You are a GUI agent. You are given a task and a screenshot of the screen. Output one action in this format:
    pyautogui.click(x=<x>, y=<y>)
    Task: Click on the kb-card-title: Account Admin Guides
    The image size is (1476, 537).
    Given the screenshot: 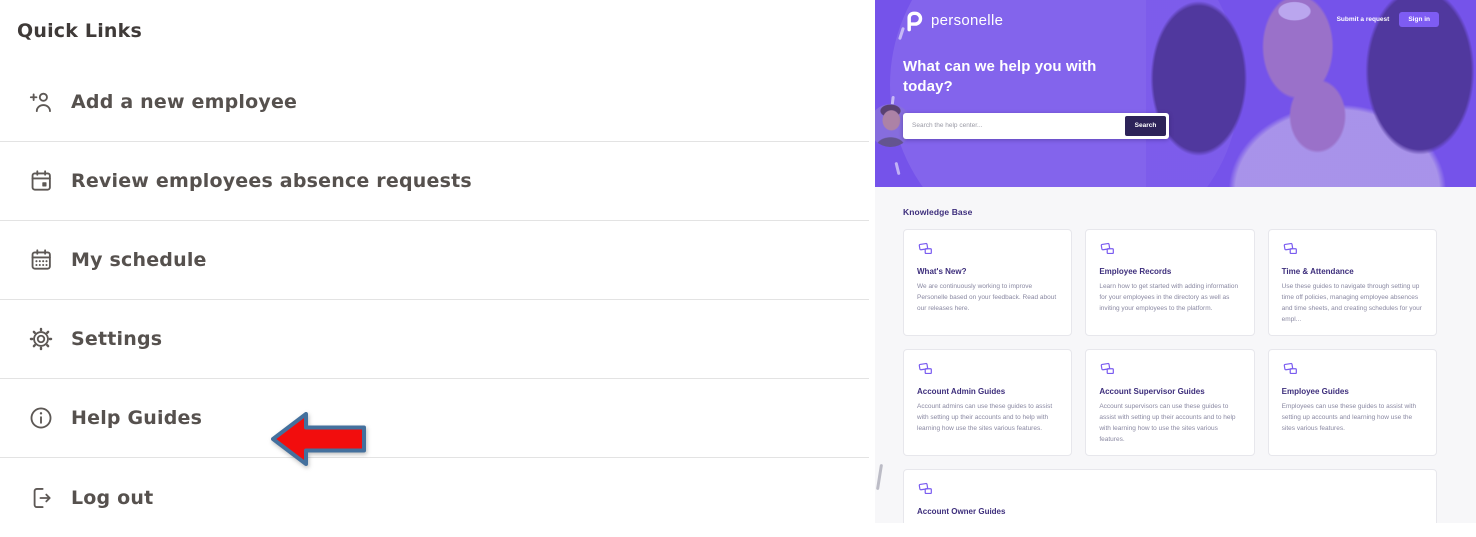 What is the action you would take?
    pyautogui.click(x=961, y=392)
    